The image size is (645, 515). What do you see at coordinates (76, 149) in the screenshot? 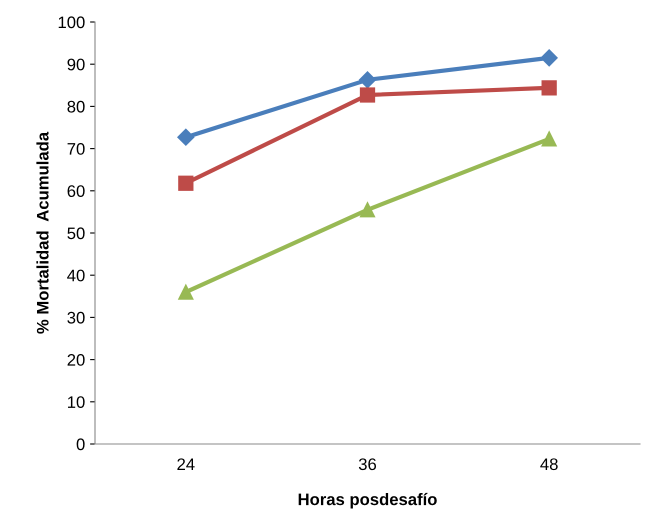
I see `y-tick-label: 70` at bounding box center [76, 149].